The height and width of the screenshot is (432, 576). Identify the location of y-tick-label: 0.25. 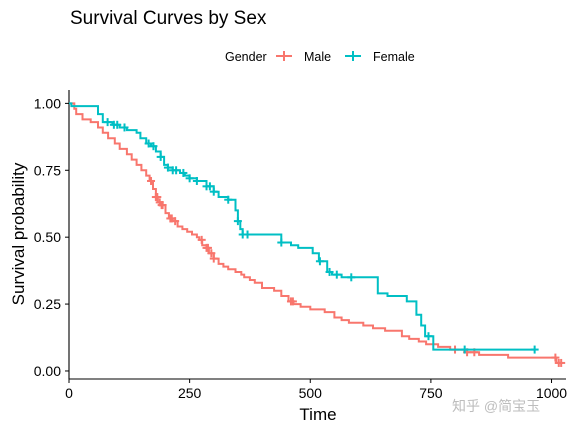
(47, 304).